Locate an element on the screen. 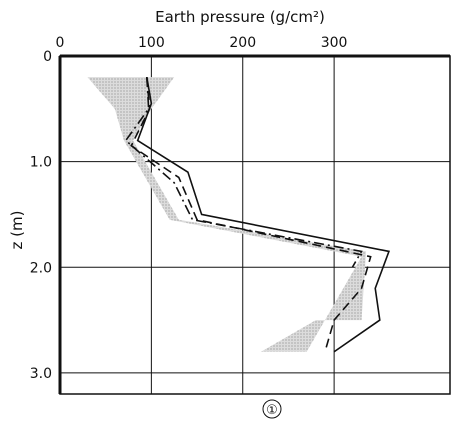  panel-label-circle is located at coordinates (272, 409).